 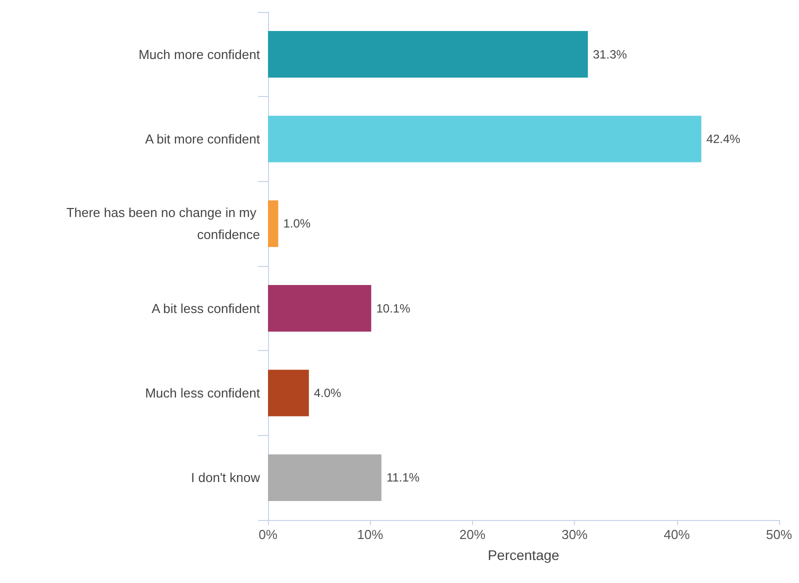 I want to click on data-label: 11.1%, so click(x=403, y=477).